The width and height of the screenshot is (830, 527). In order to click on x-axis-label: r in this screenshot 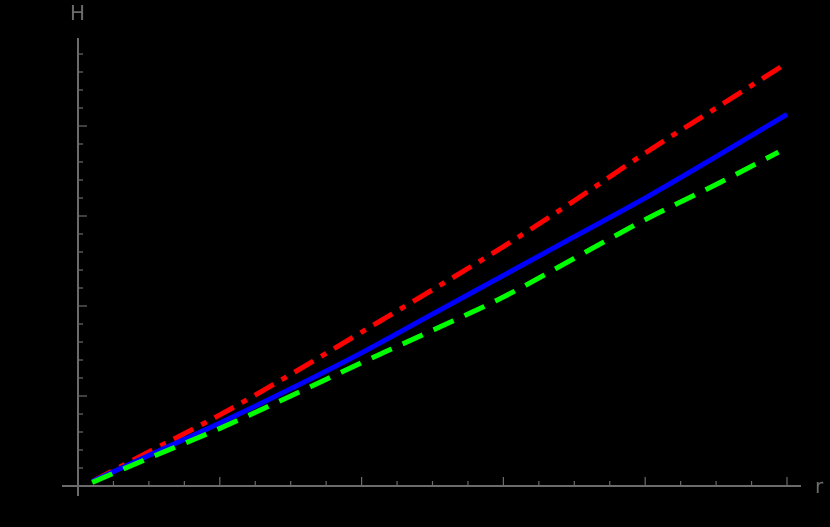, I will do `click(819, 486)`.